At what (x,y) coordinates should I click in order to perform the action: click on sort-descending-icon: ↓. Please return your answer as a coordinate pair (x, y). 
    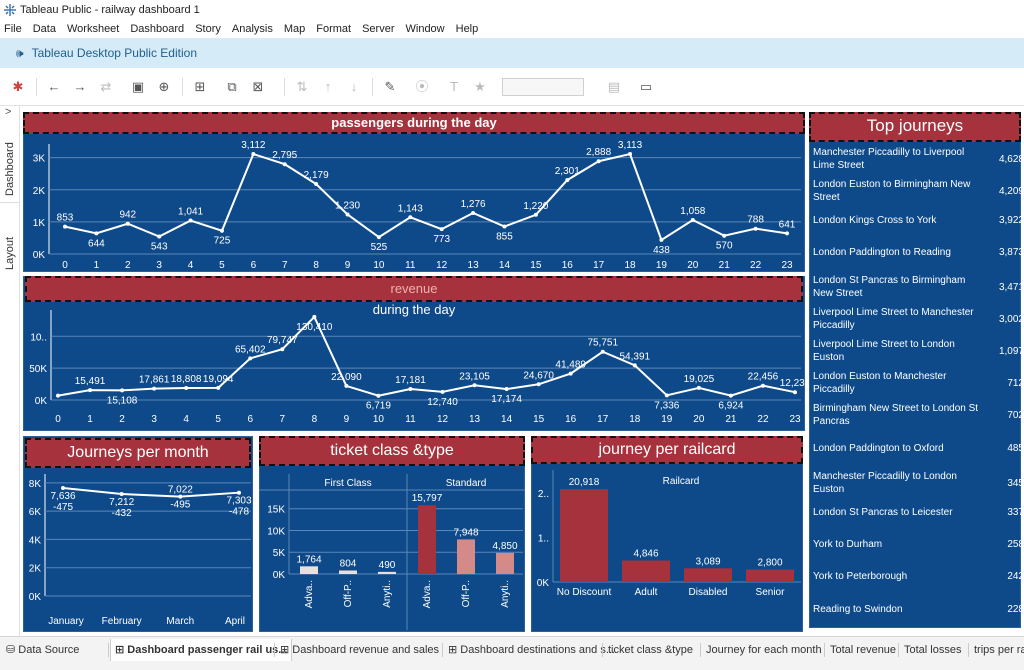
    Looking at the image, I should click on (354, 86).